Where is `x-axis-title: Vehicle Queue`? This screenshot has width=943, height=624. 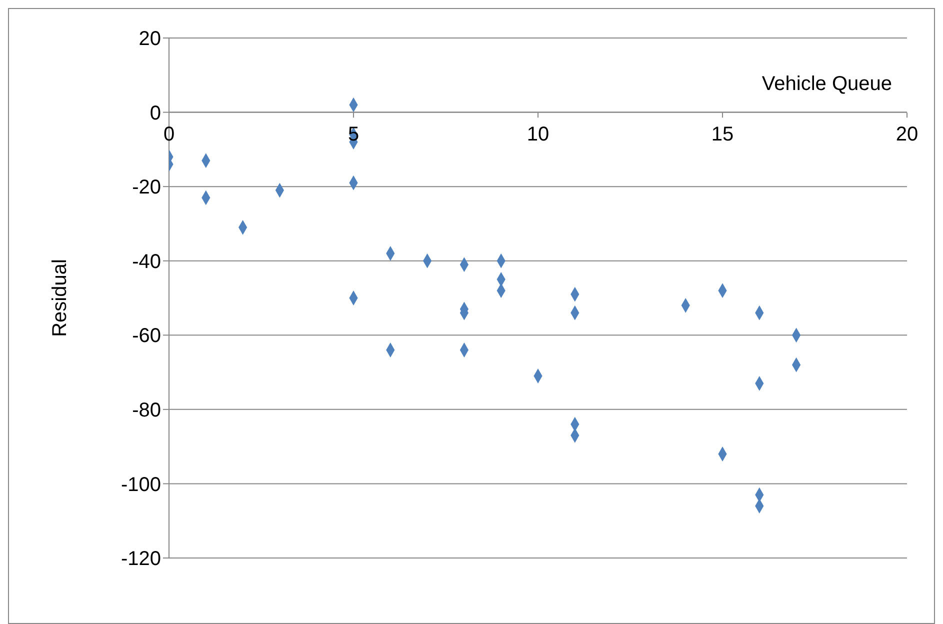
x-axis-title: Vehicle Queue is located at coordinates (827, 84).